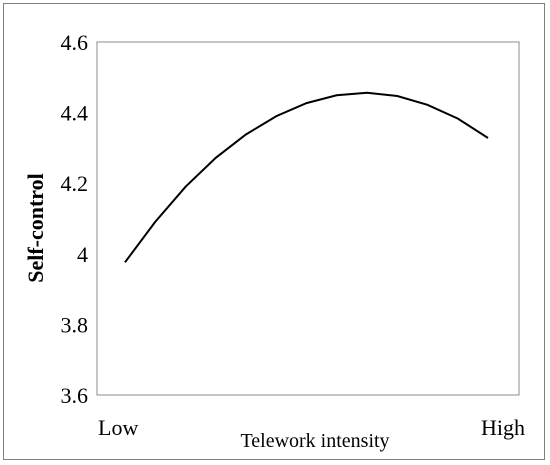 The height and width of the screenshot is (465, 550). What do you see at coordinates (35, 228) in the screenshot?
I see `y-axis-label: Self-control` at bounding box center [35, 228].